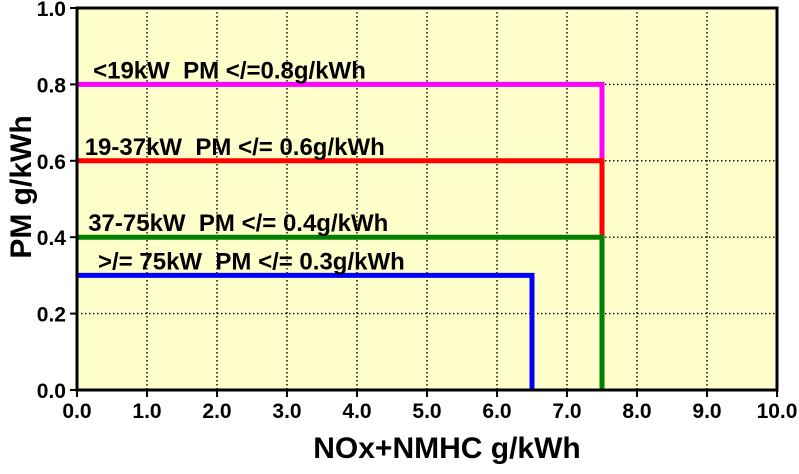 The image size is (799, 474). I want to click on series-label-19-37kW: 19-37kW PM </= 0.6g/kWh, so click(235, 147).